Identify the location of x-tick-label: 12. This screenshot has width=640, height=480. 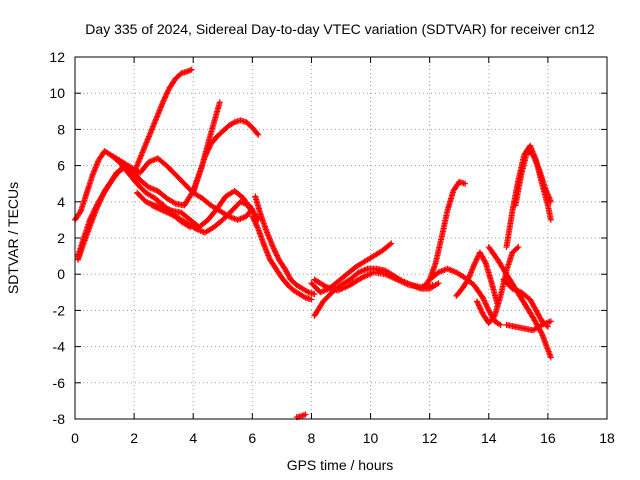
(430, 438).